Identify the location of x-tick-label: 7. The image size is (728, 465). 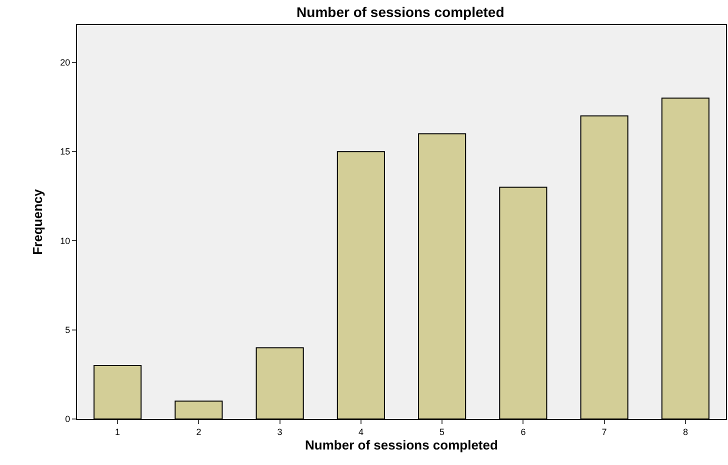
(604, 431).